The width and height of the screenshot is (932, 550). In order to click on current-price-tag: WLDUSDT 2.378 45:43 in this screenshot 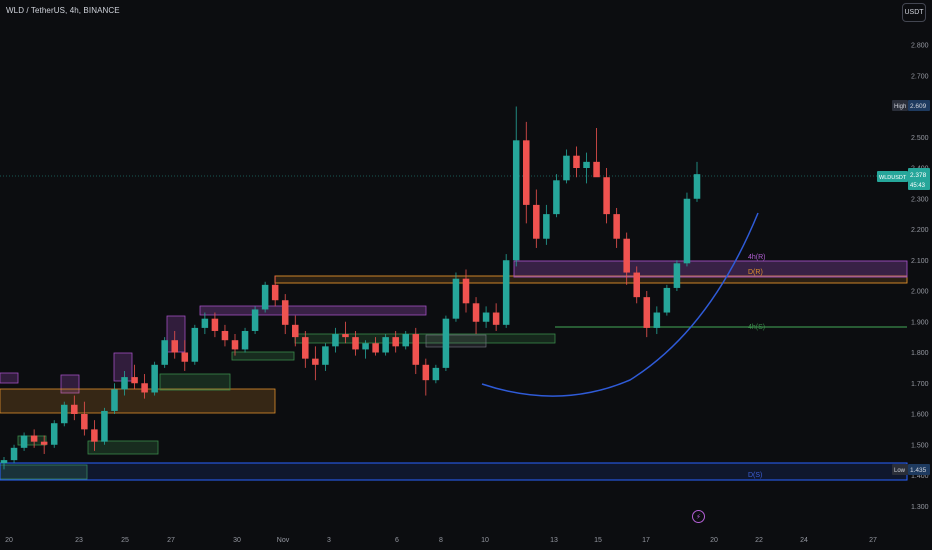, I will do `click(903, 179)`.